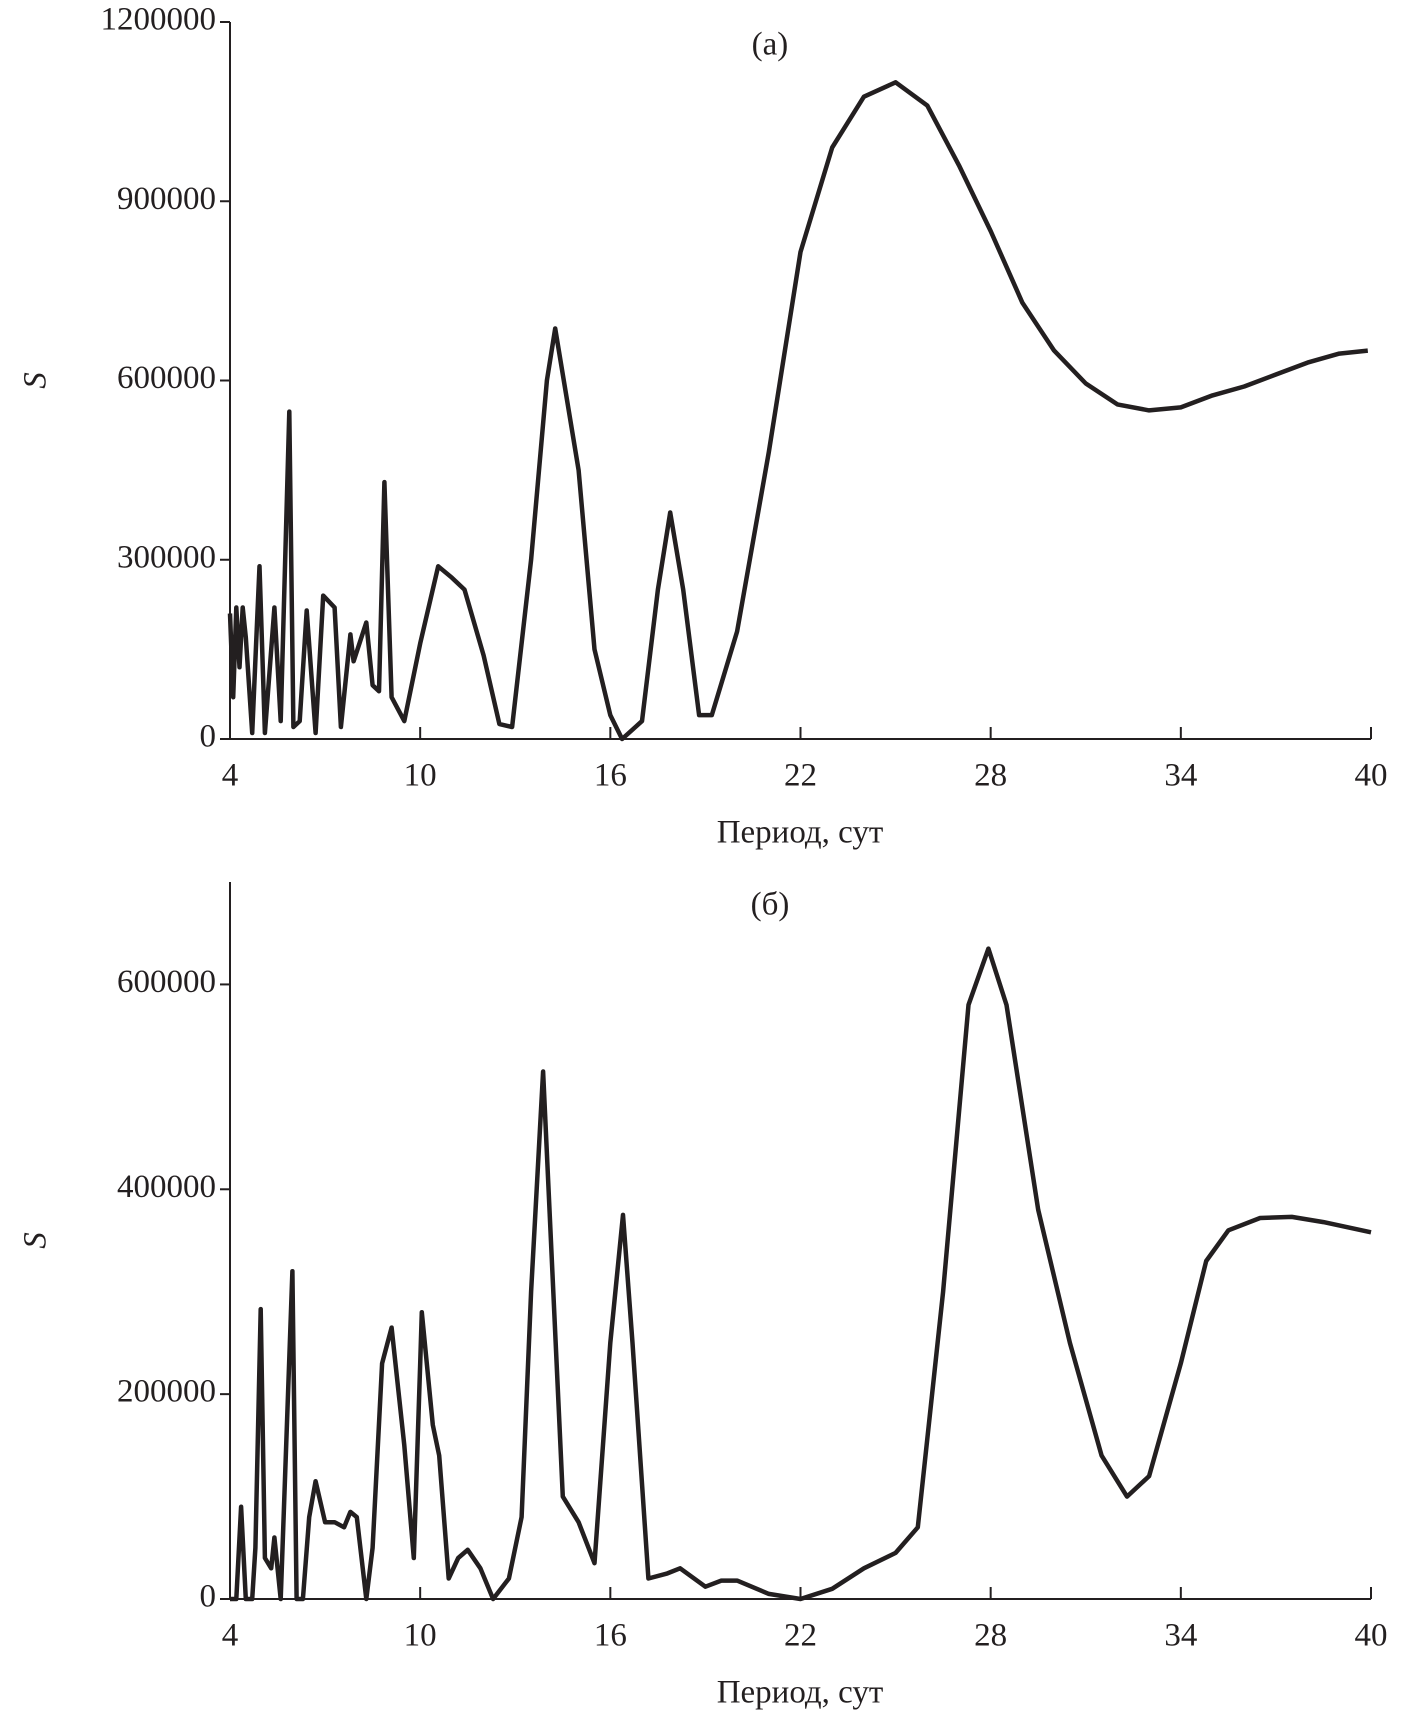 This screenshot has height=1726, width=1402. I want to click on y-tick-label: 200000, so click(166, 1392).